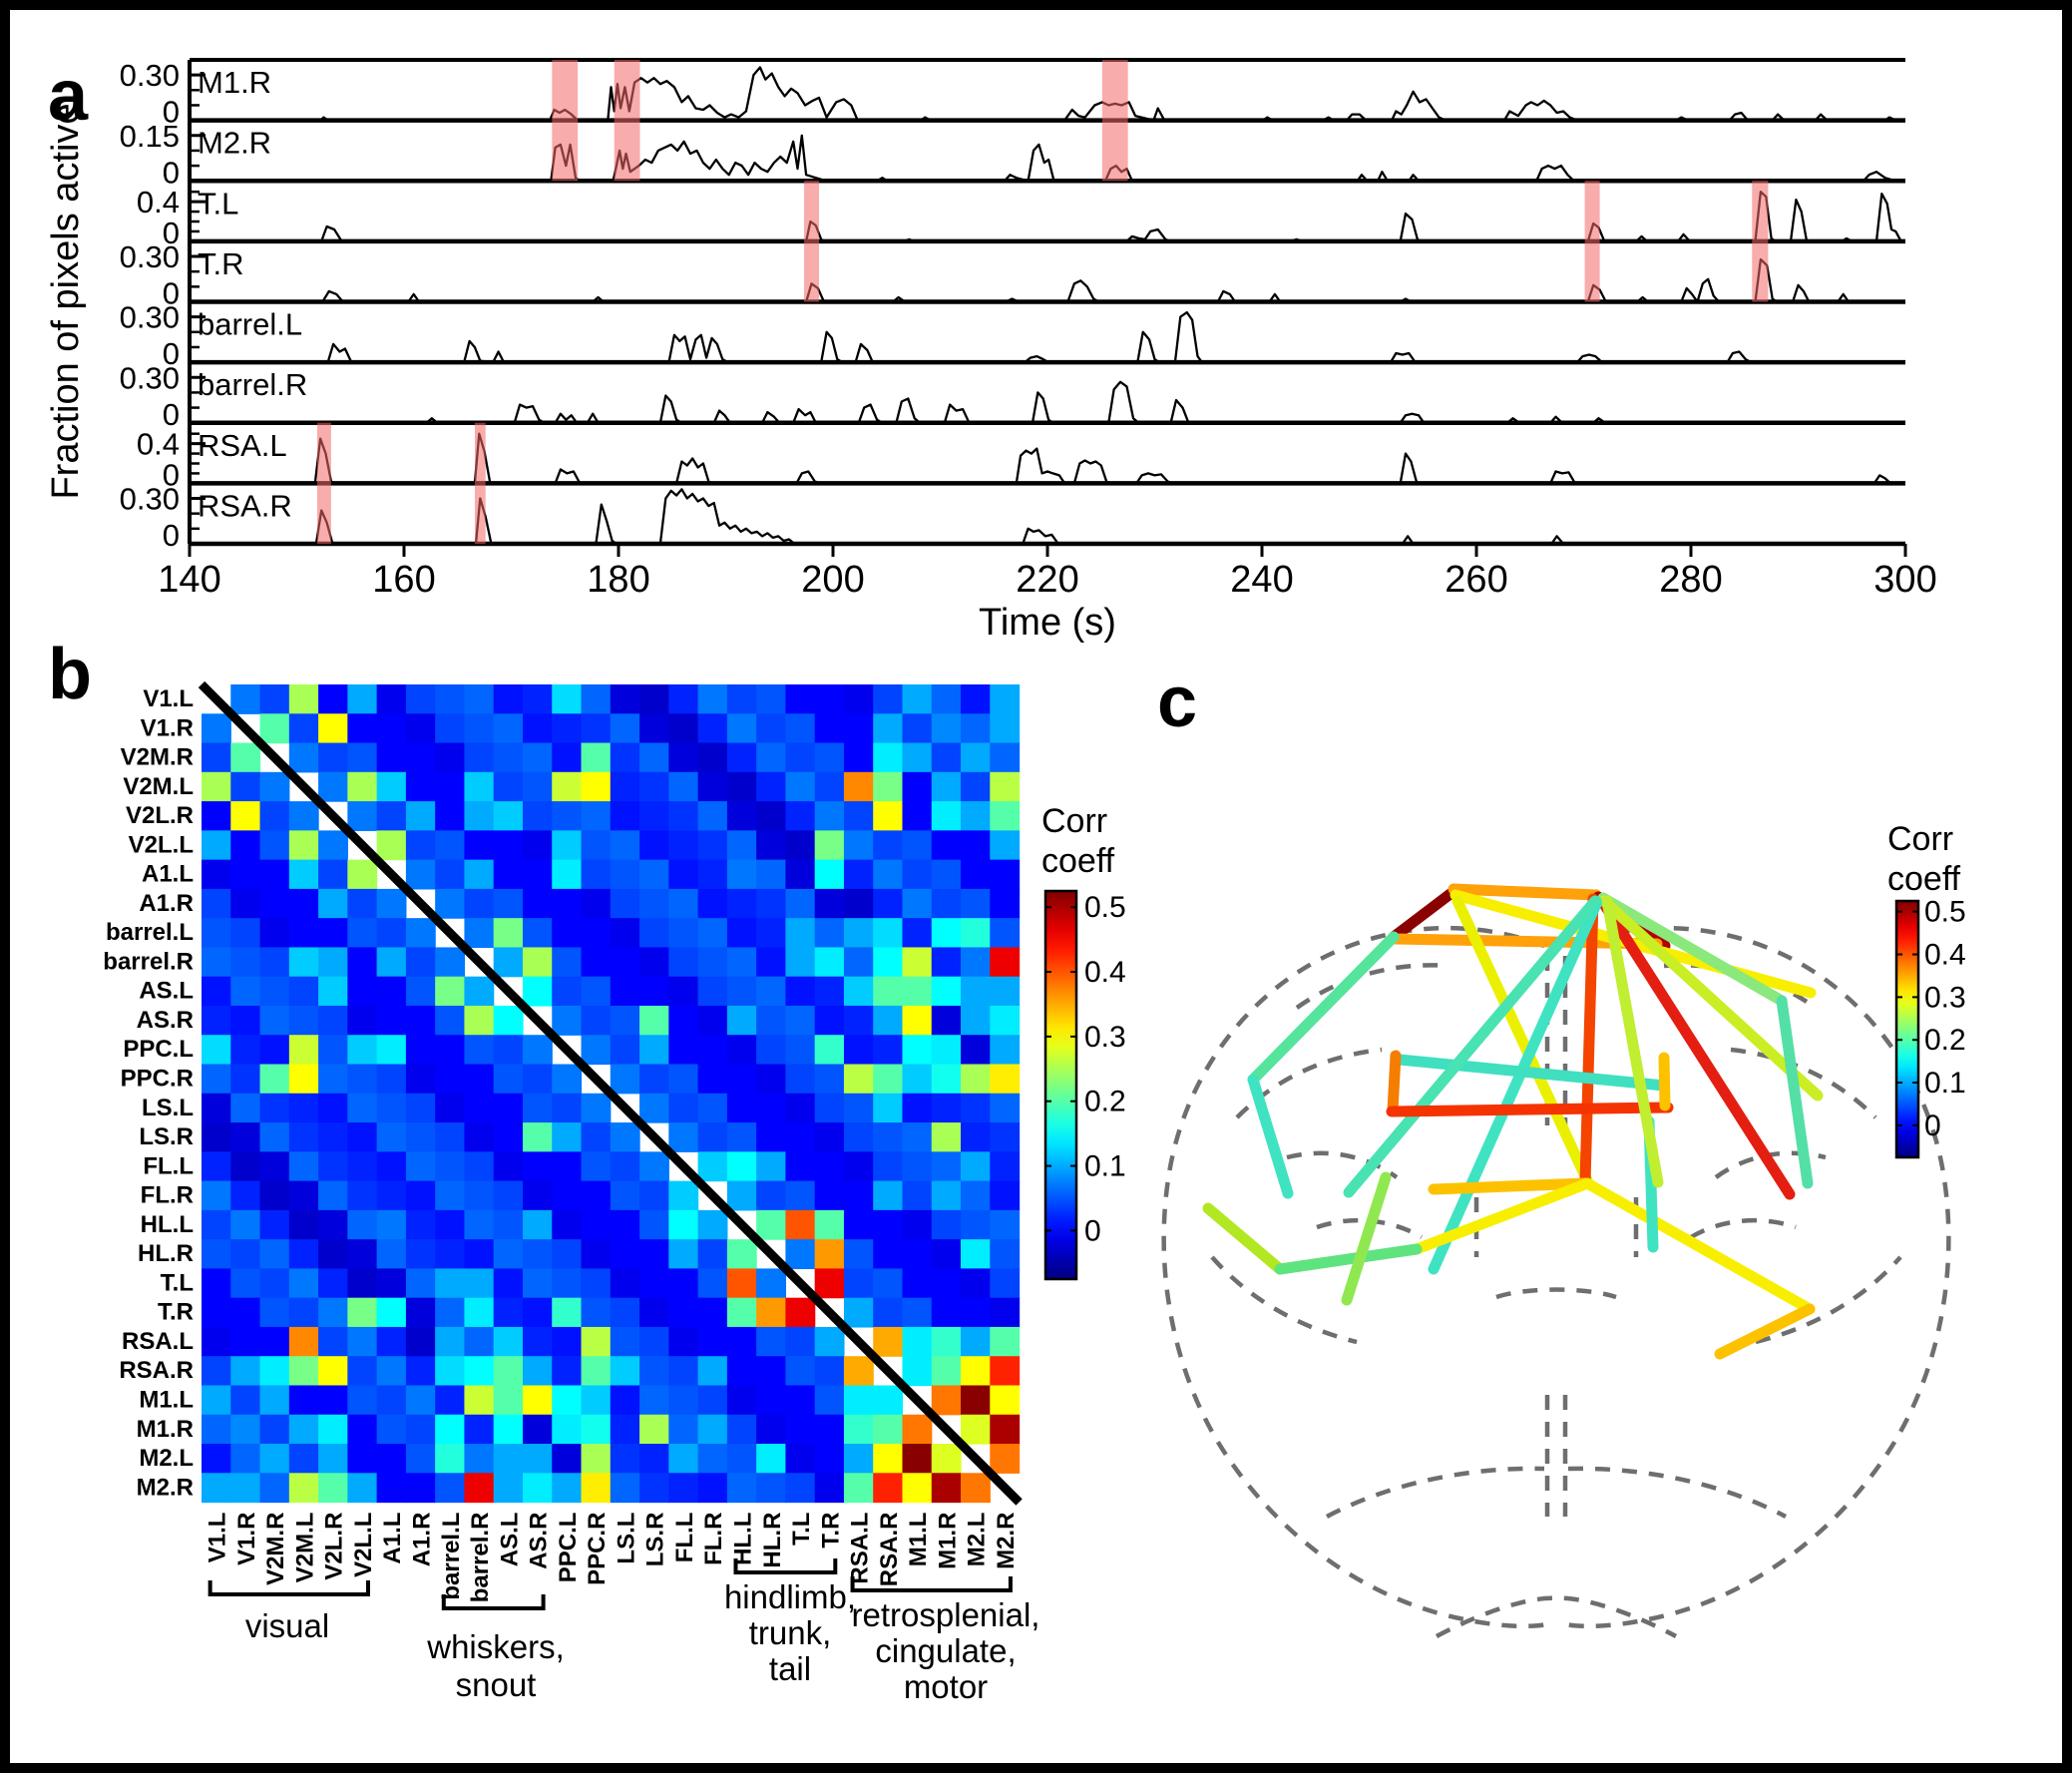  What do you see at coordinates (1047, 623) in the screenshot?
I see `panel-a-xlabel: Time (s)` at bounding box center [1047, 623].